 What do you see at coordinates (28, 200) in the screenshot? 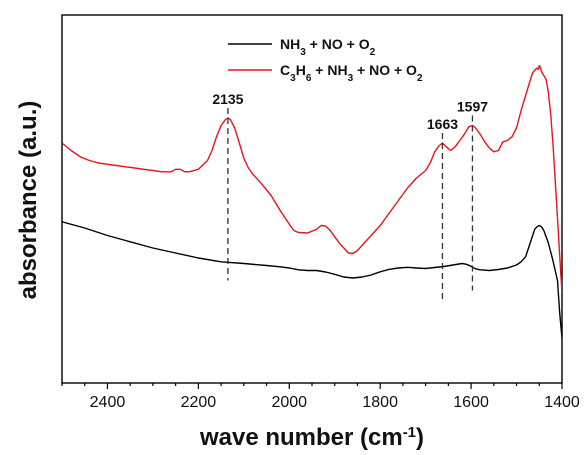
I see `y-axis-title: absorbance (a.u.)` at bounding box center [28, 200].